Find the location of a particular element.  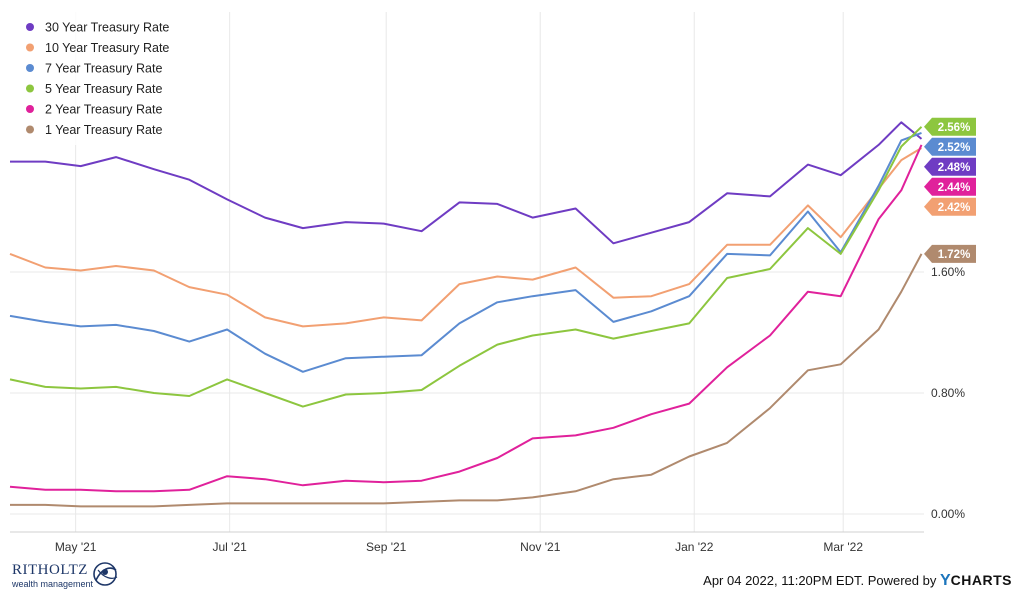

legend-item: 10 Year Treasury Rate is located at coordinates (97, 48).